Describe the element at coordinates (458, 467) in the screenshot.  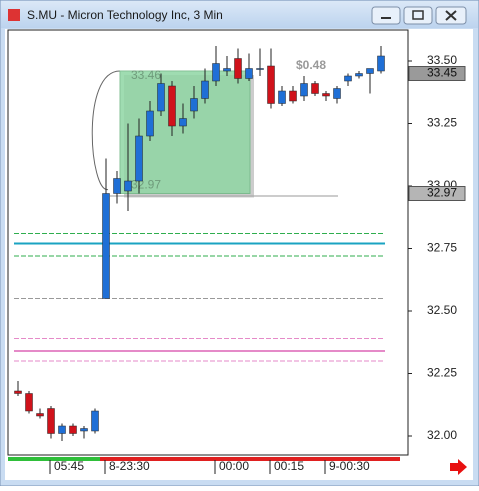
I see `scroll-arrow` at that location.